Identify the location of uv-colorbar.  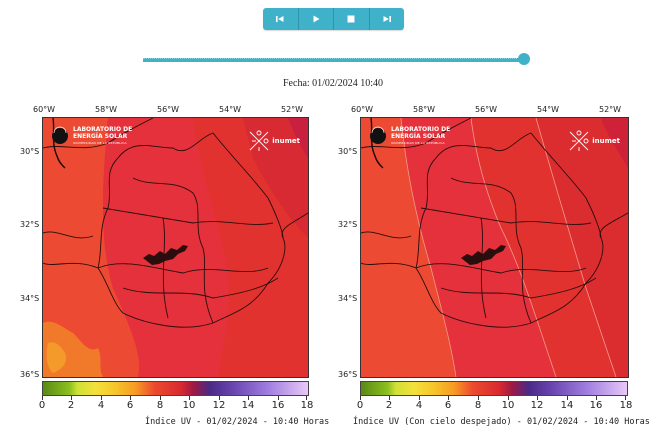
(175, 388).